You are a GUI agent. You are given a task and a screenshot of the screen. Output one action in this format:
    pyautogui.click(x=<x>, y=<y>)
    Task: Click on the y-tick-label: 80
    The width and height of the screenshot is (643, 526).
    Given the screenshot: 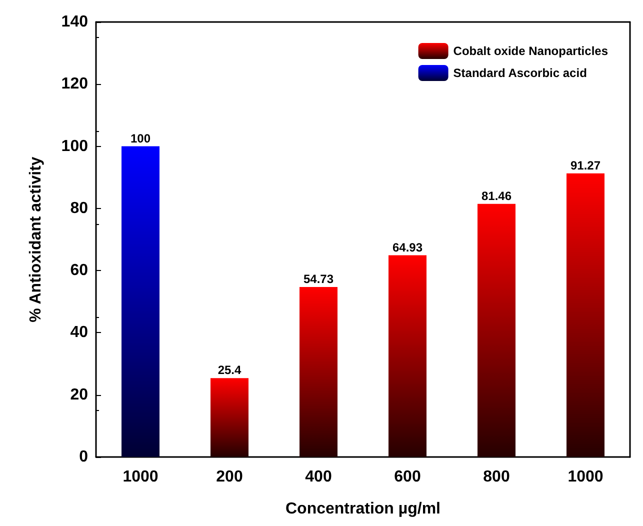 What is the action you would take?
    pyautogui.click(x=79, y=208)
    